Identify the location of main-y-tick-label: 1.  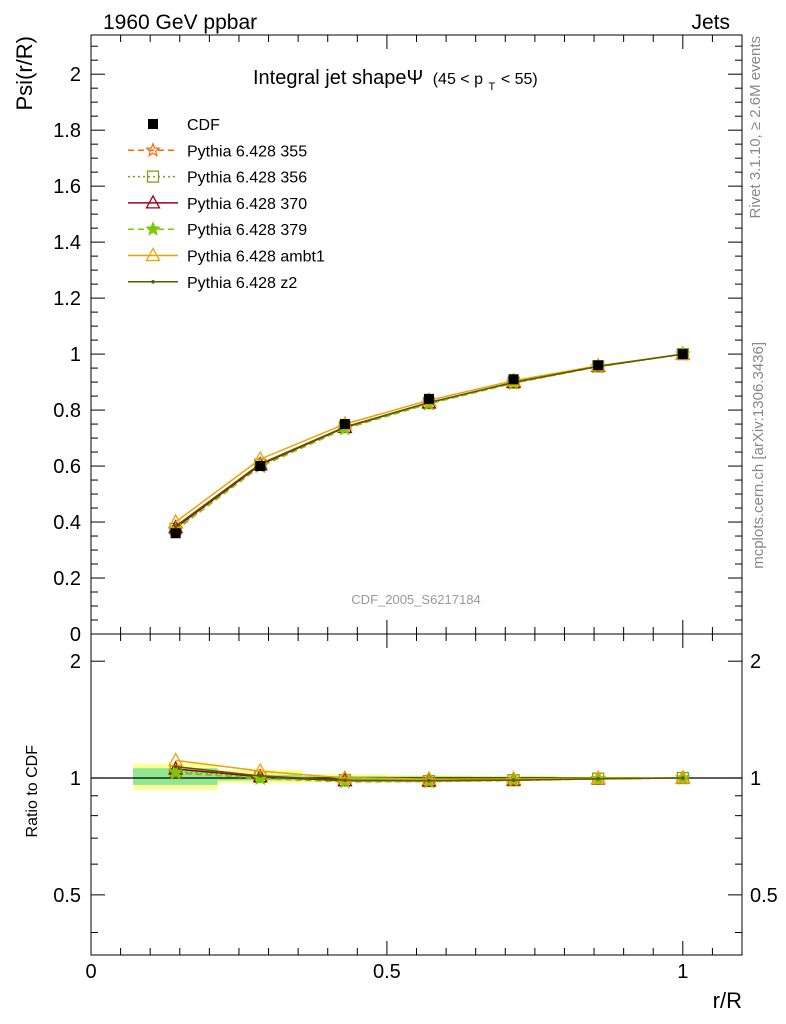
(75, 355).